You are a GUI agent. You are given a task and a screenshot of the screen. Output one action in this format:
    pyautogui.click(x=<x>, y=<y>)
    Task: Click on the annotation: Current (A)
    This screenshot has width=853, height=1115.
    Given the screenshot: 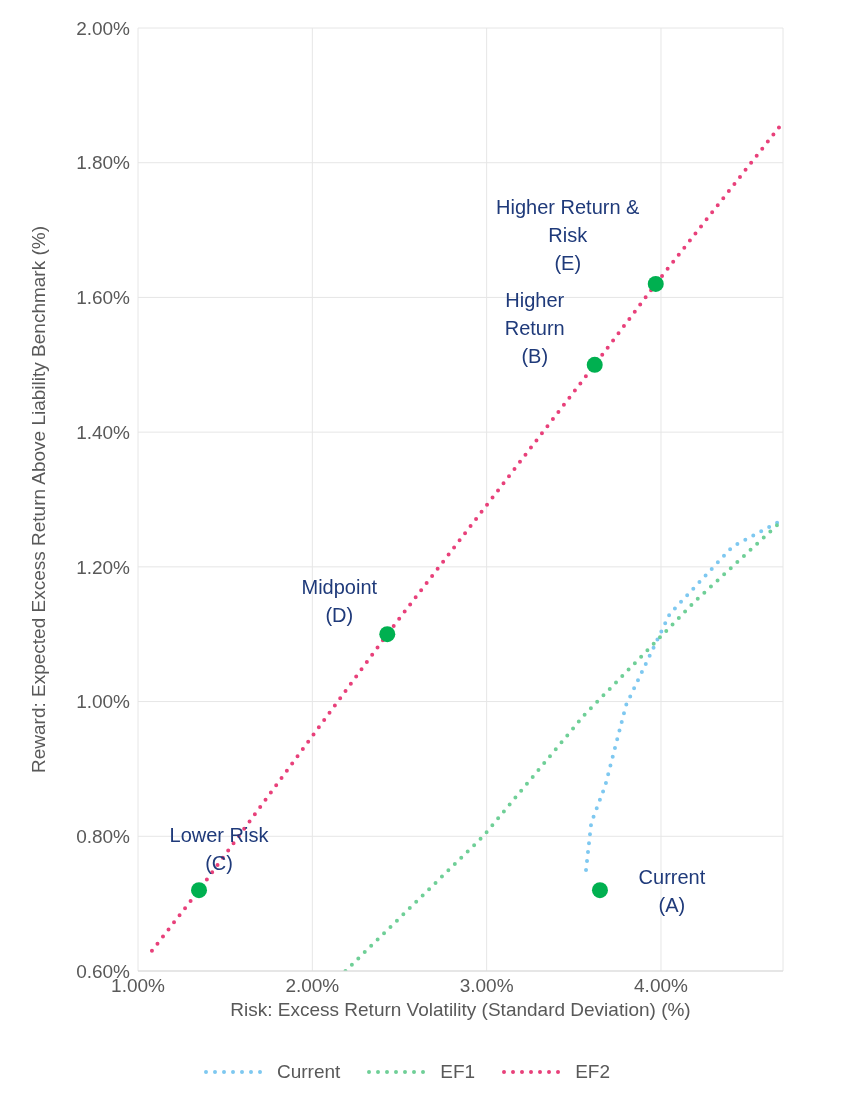 What is the action you would take?
    pyautogui.click(x=672, y=891)
    